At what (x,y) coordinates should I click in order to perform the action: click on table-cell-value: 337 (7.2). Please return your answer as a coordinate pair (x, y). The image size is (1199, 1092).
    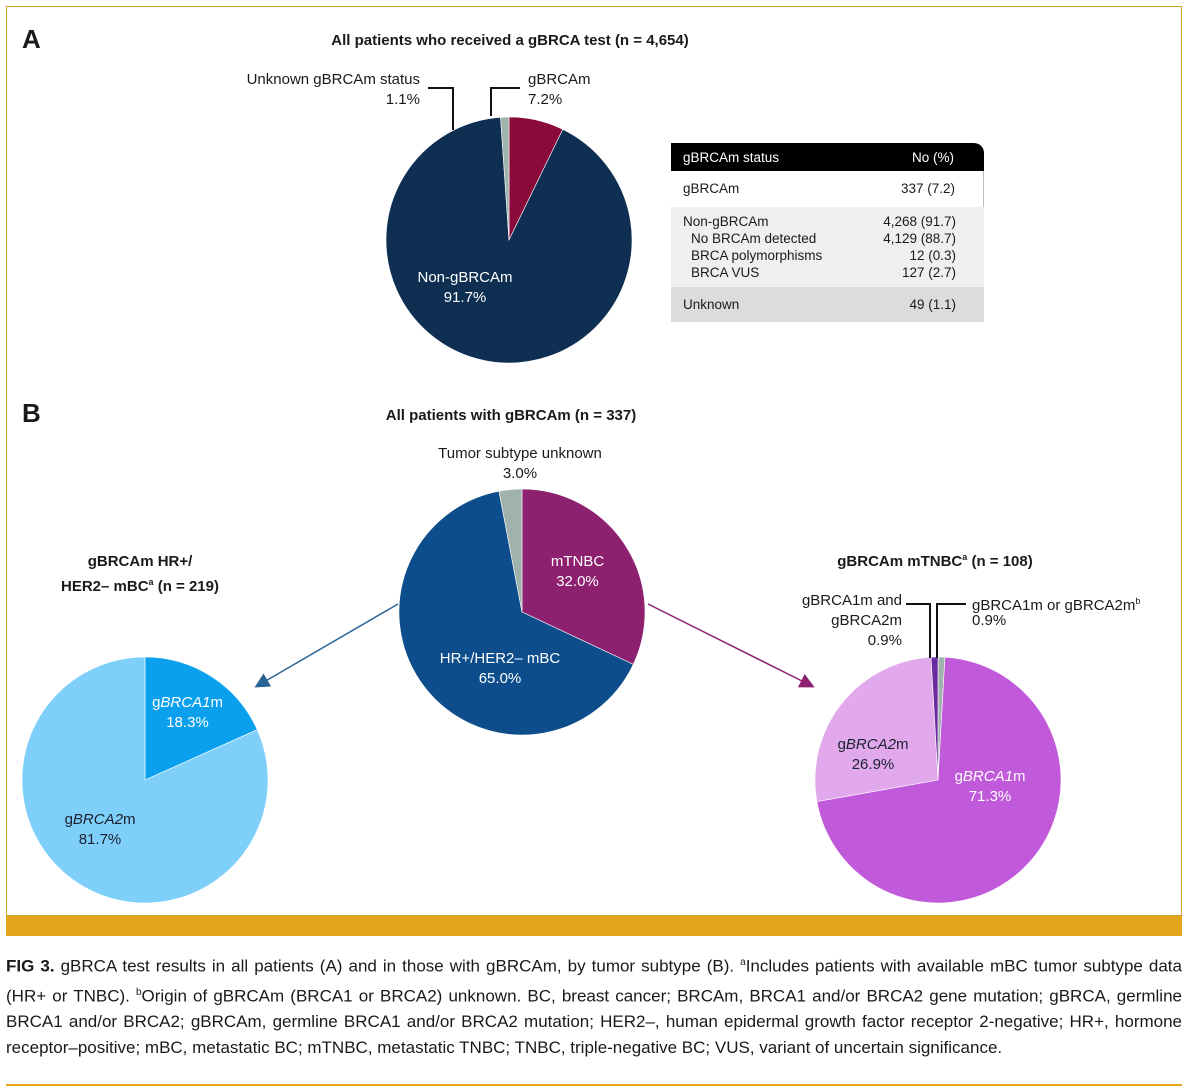
    Looking at the image, I should click on (927, 188).